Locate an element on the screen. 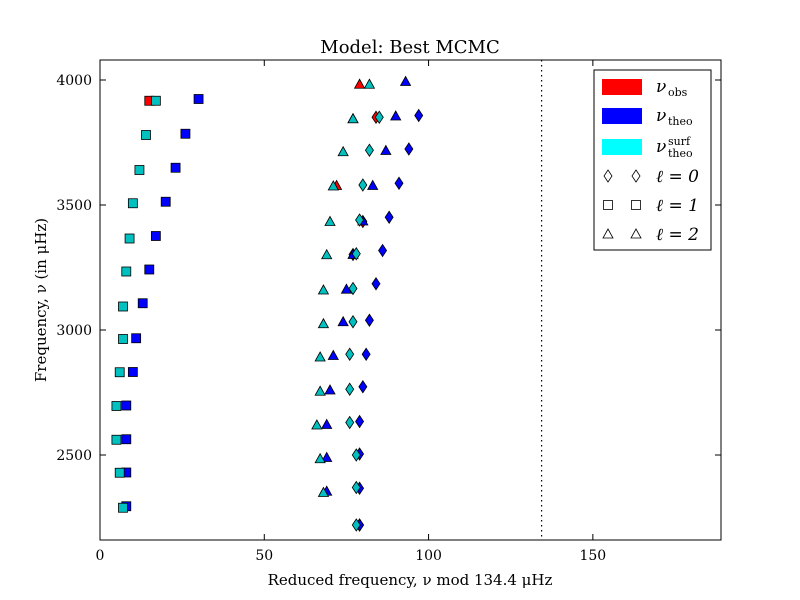 Image resolution: width=800 pixels, height=600 pixels. legend-marker-label: ℓ = 1 is located at coordinates (677, 206).